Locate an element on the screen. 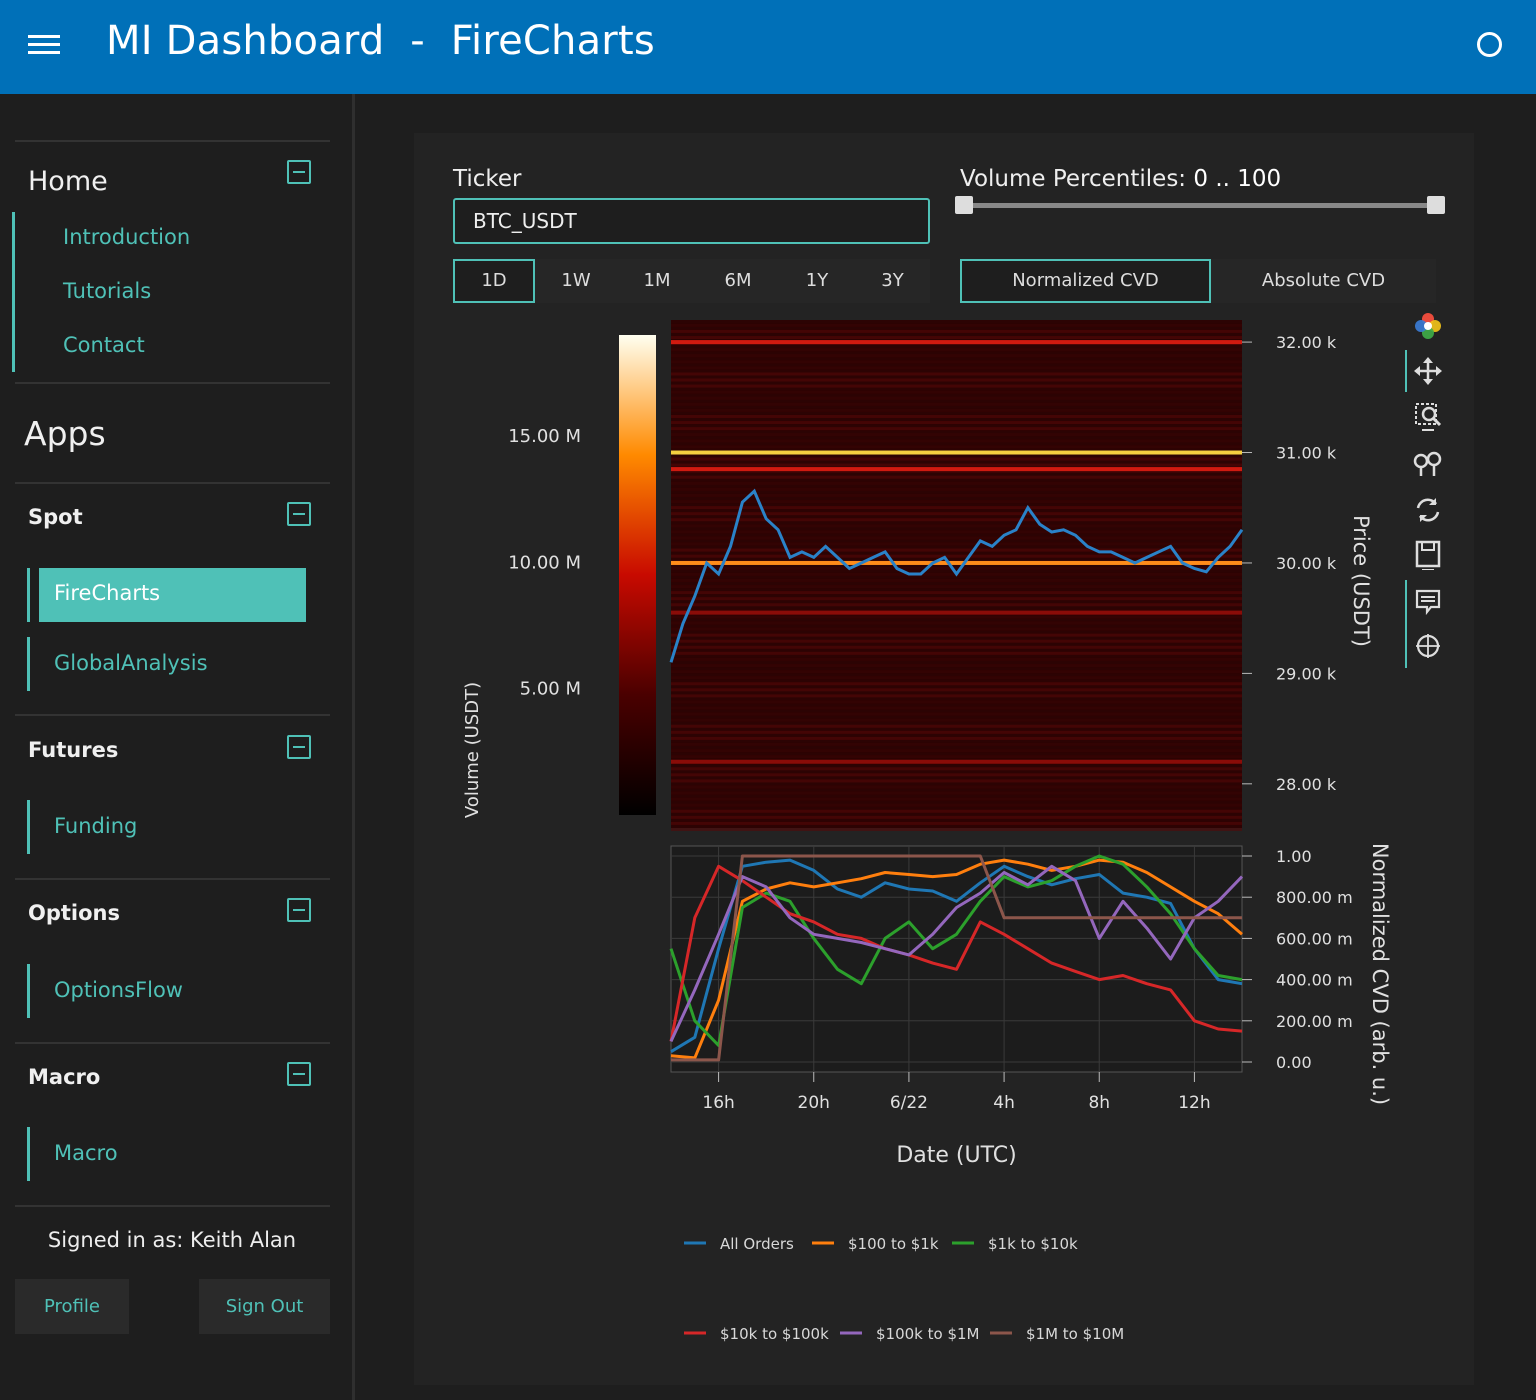  timeframe-3y-button: 3Y is located at coordinates (892, 280).